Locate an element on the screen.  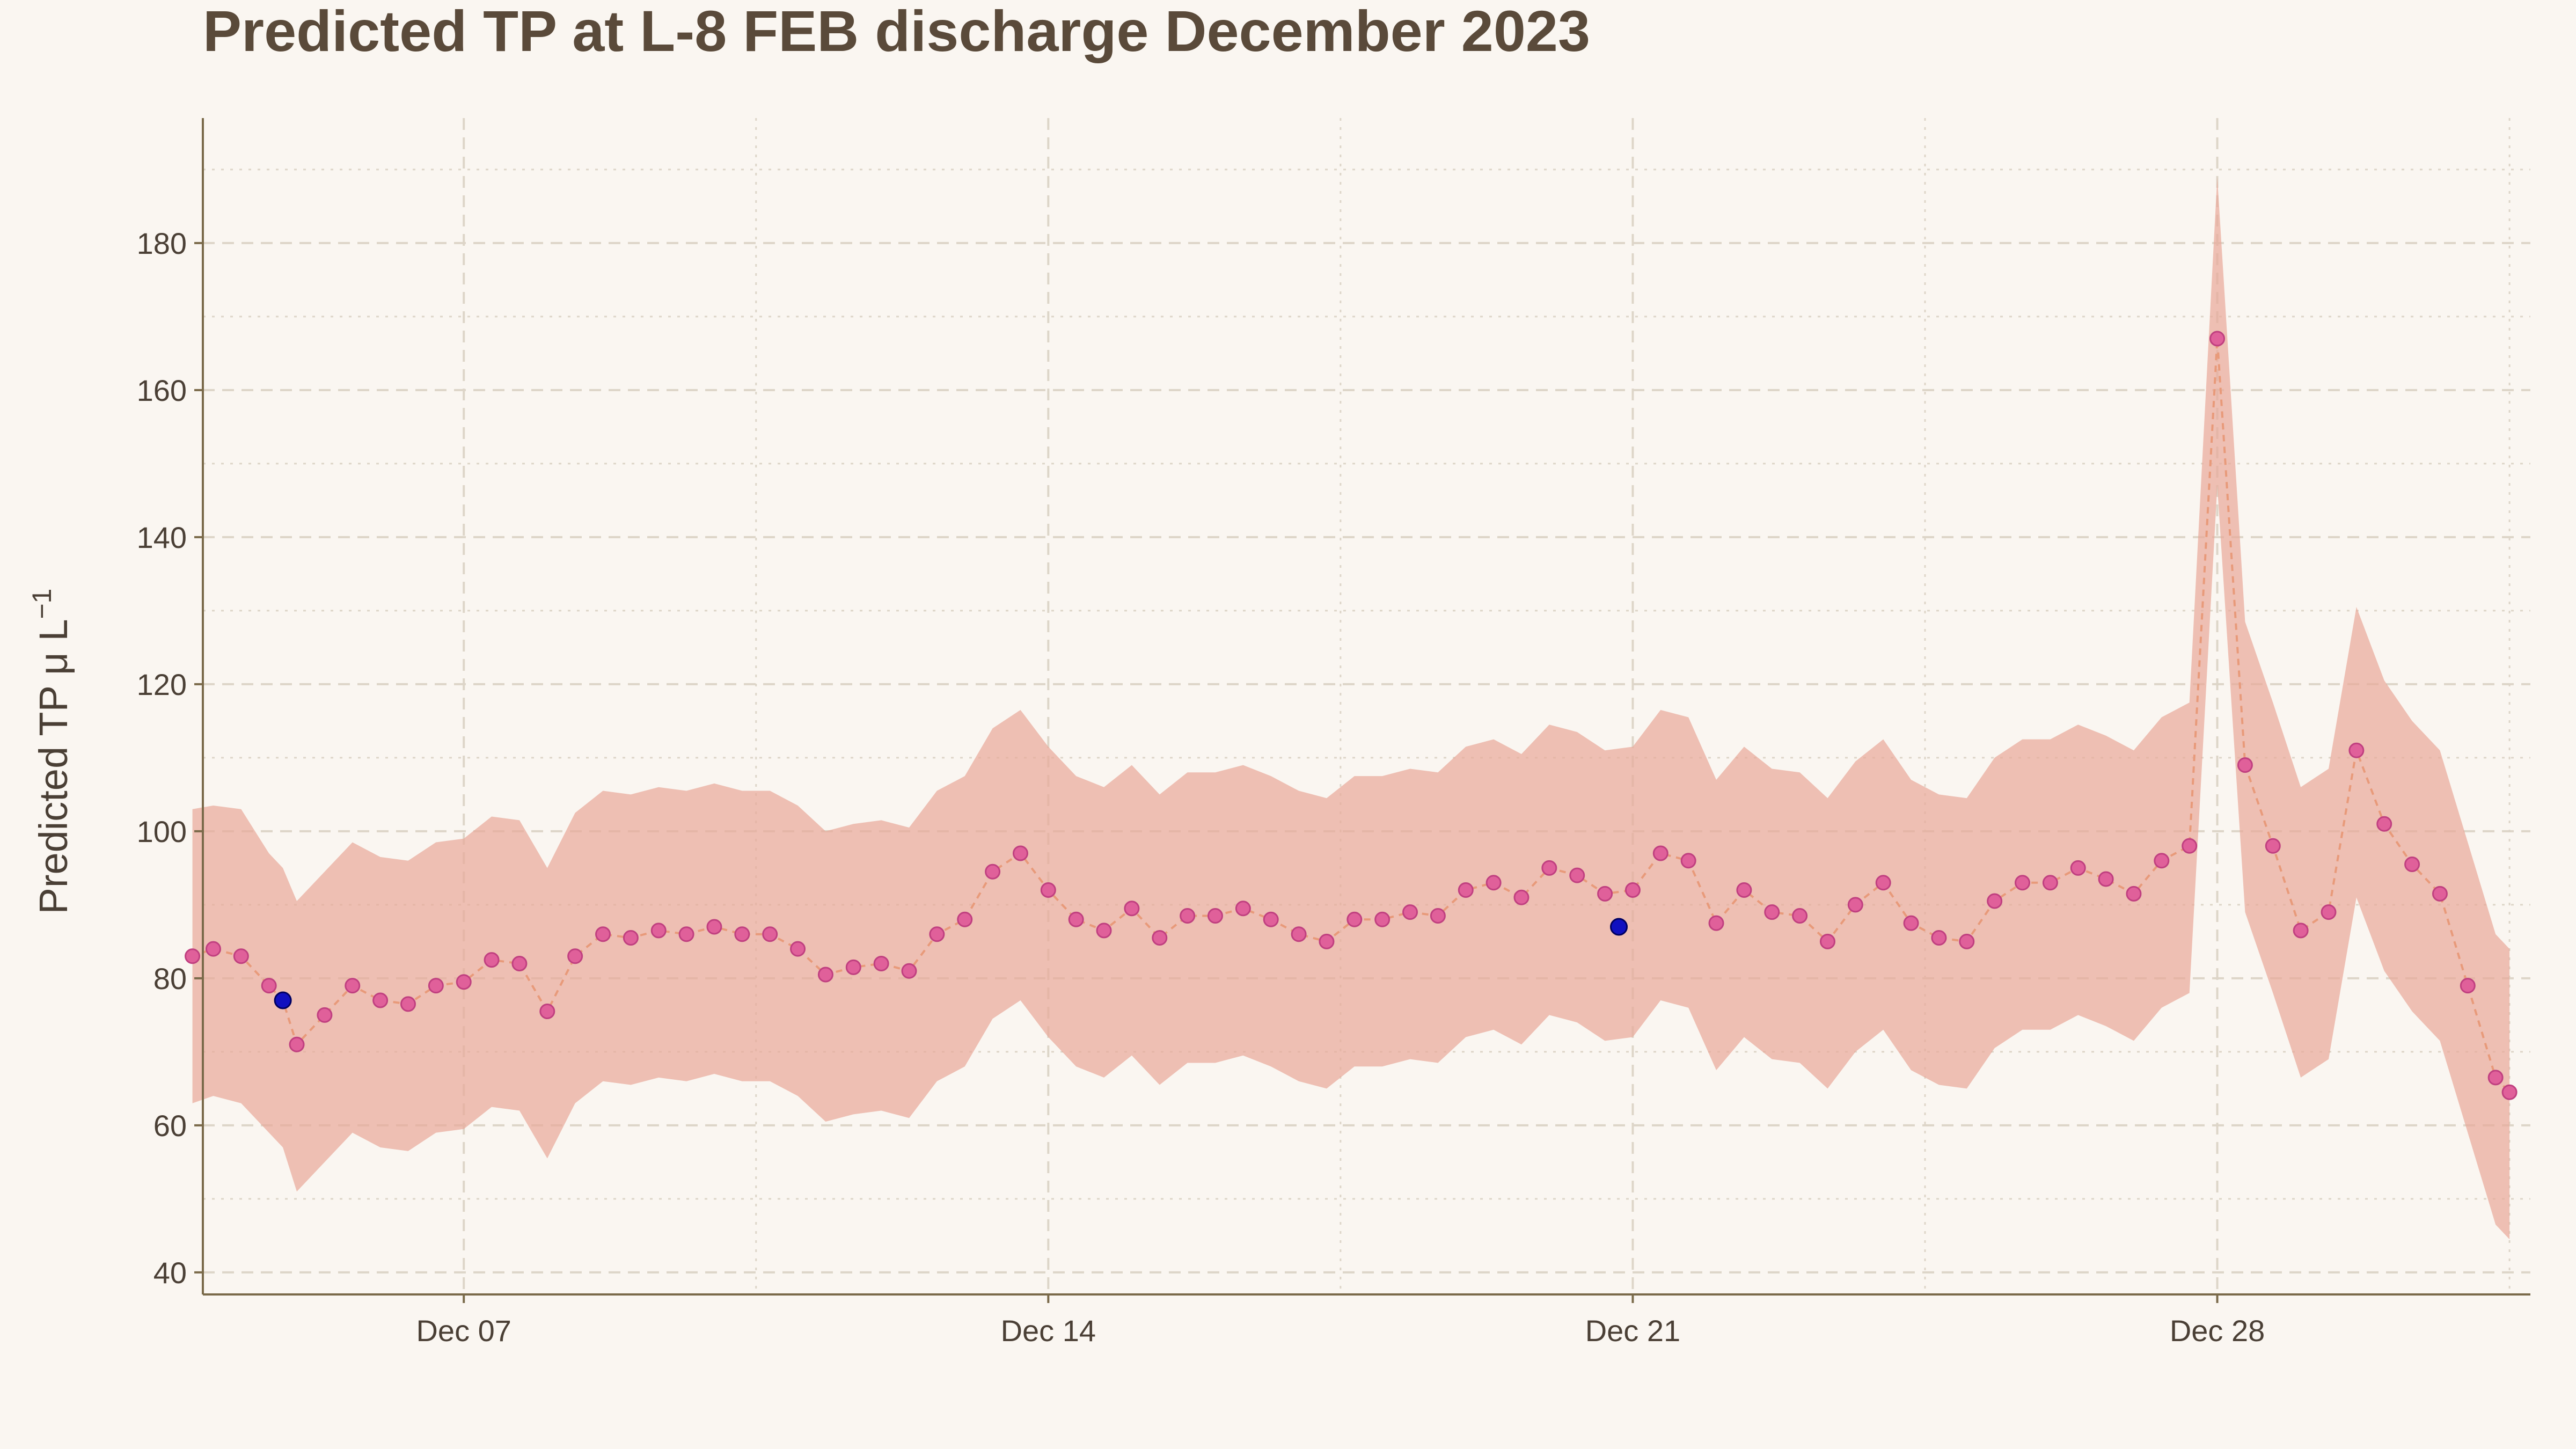
y-tick-label: 80 is located at coordinates (170, 979).